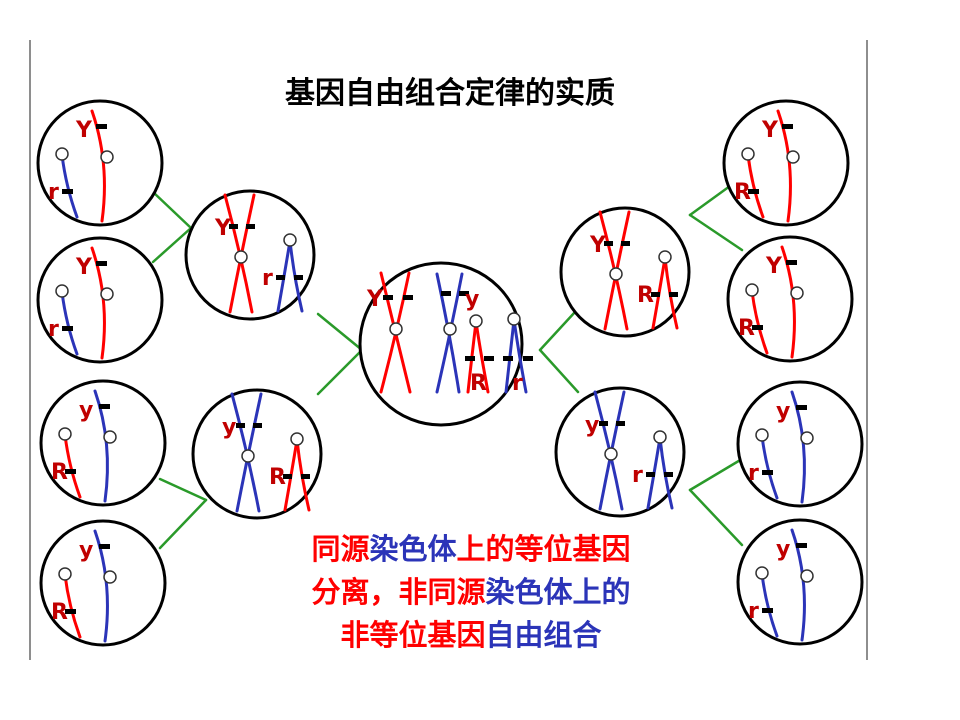 This screenshot has width=960, height=720. I want to click on caption-line-2-part-0: 分离，, so click(355, 592).